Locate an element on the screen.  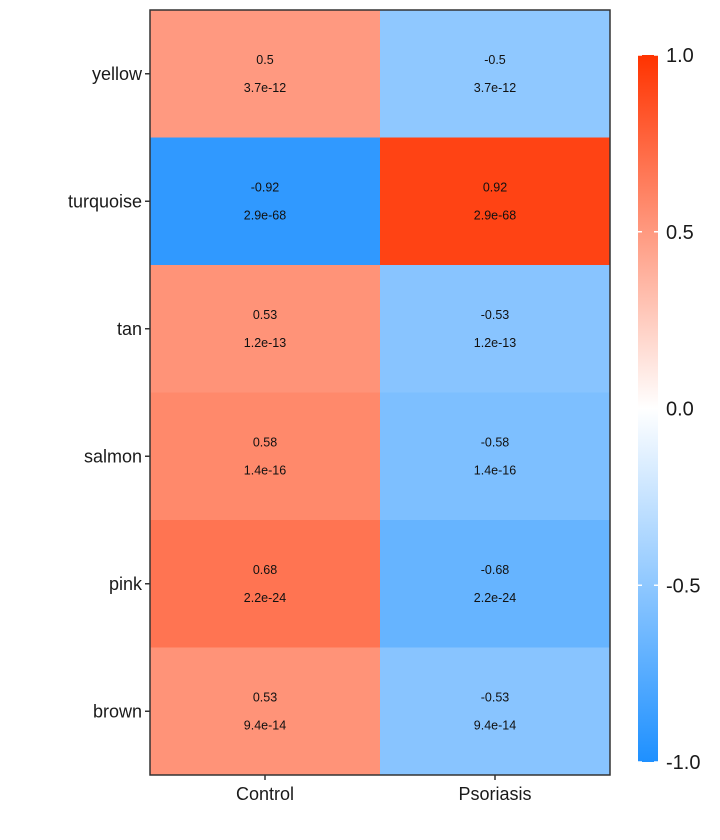
y-tick-label: tan is located at coordinates (129, 329).